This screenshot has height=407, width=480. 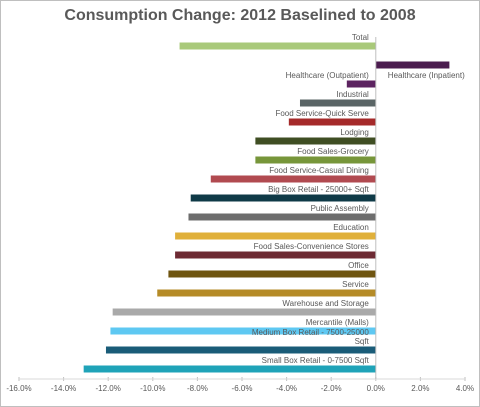 I want to click on x-tick-label: -4.0%, so click(x=286, y=388).